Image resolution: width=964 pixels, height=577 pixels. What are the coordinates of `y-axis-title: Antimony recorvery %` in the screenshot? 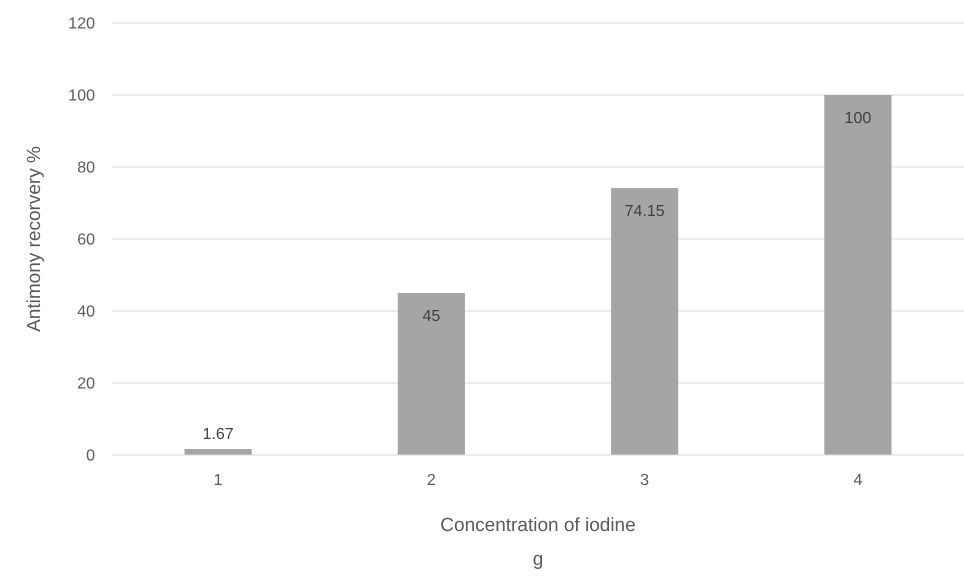 It's located at (34, 239).